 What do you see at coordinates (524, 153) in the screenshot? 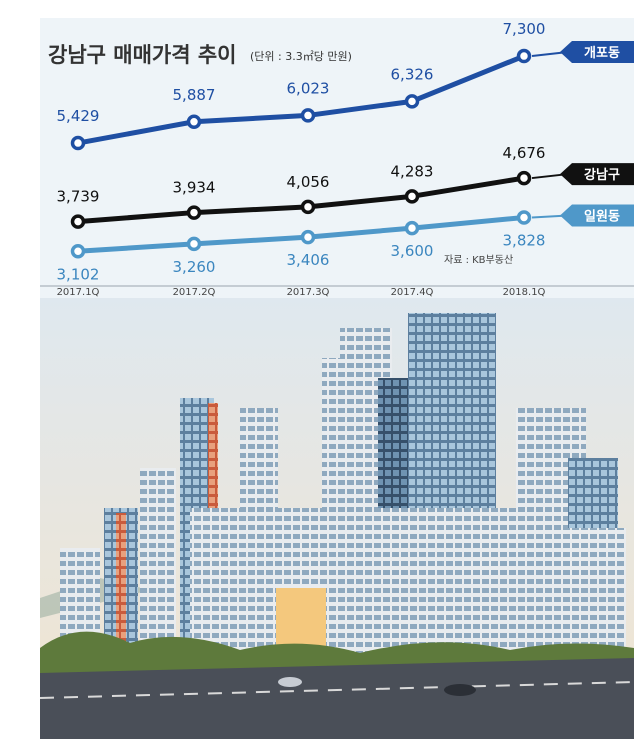
I see `data-label: 4,676` at bounding box center [524, 153].